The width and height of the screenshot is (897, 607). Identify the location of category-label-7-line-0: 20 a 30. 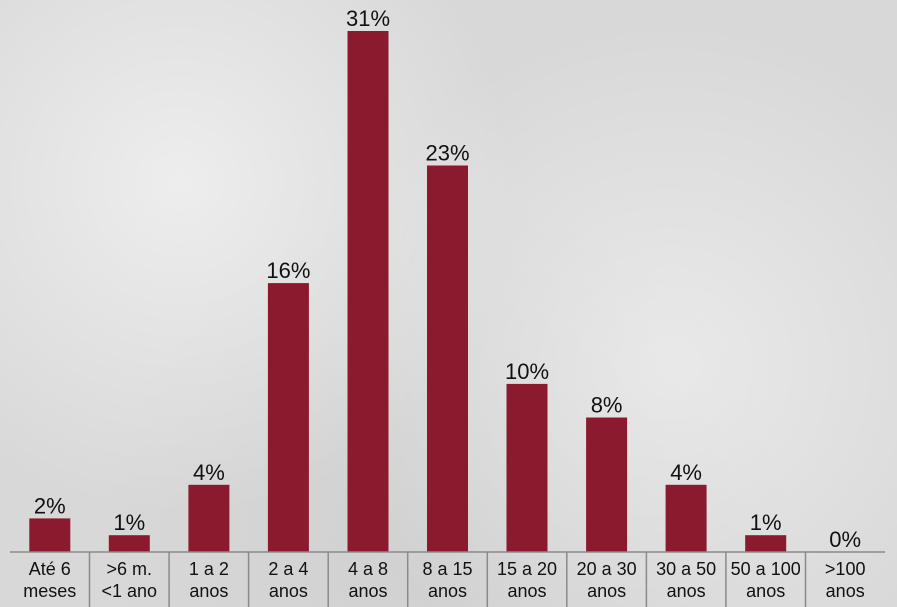
(607, 569).